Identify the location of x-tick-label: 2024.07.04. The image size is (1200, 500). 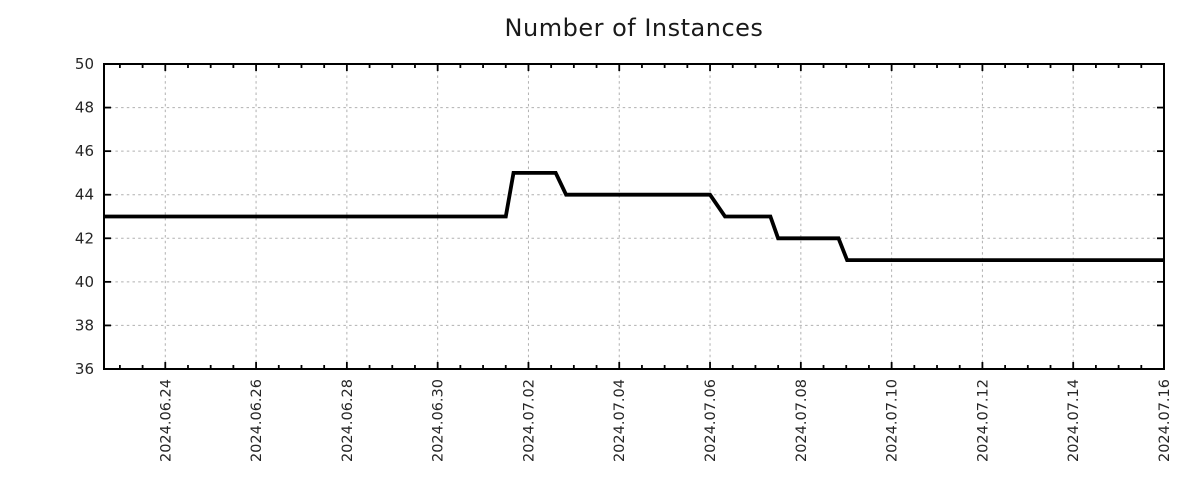
(620, 420).